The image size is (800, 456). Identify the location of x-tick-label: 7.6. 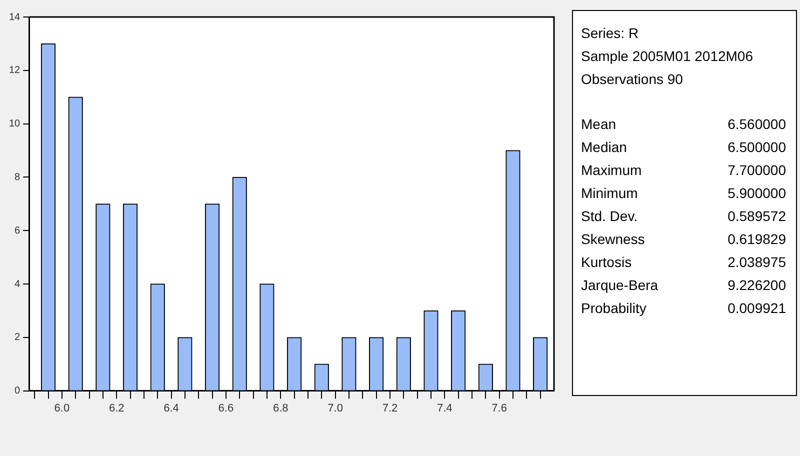
(499, 408).